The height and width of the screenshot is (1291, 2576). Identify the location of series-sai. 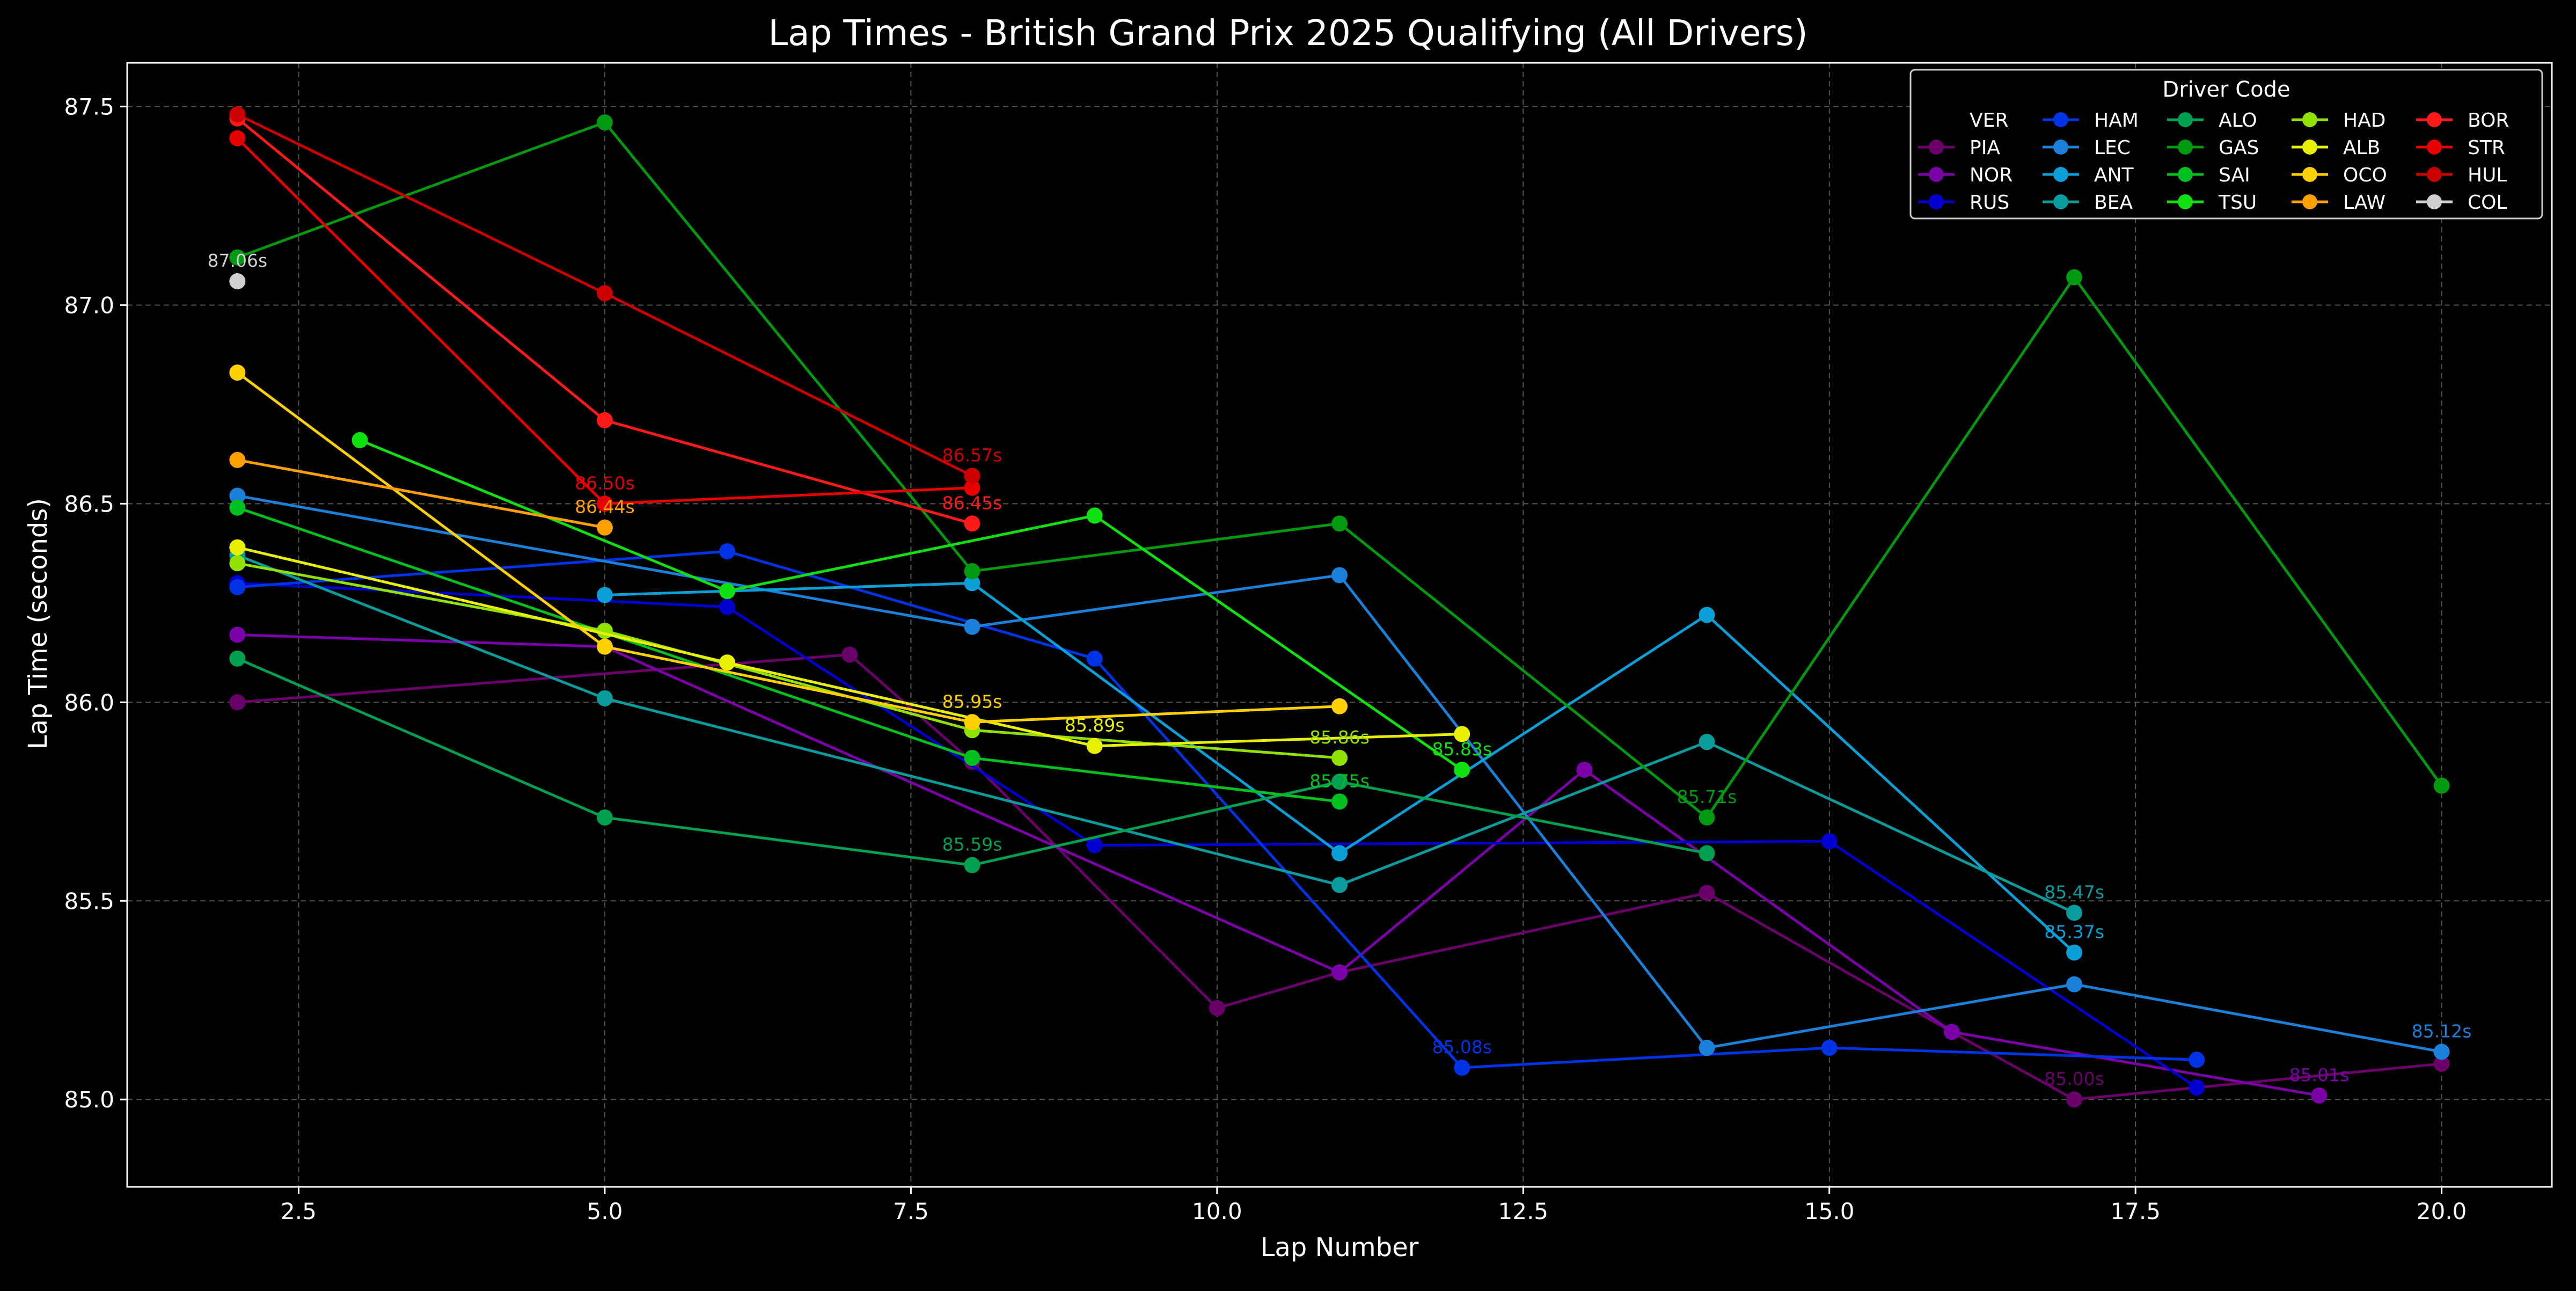
(788, 654).